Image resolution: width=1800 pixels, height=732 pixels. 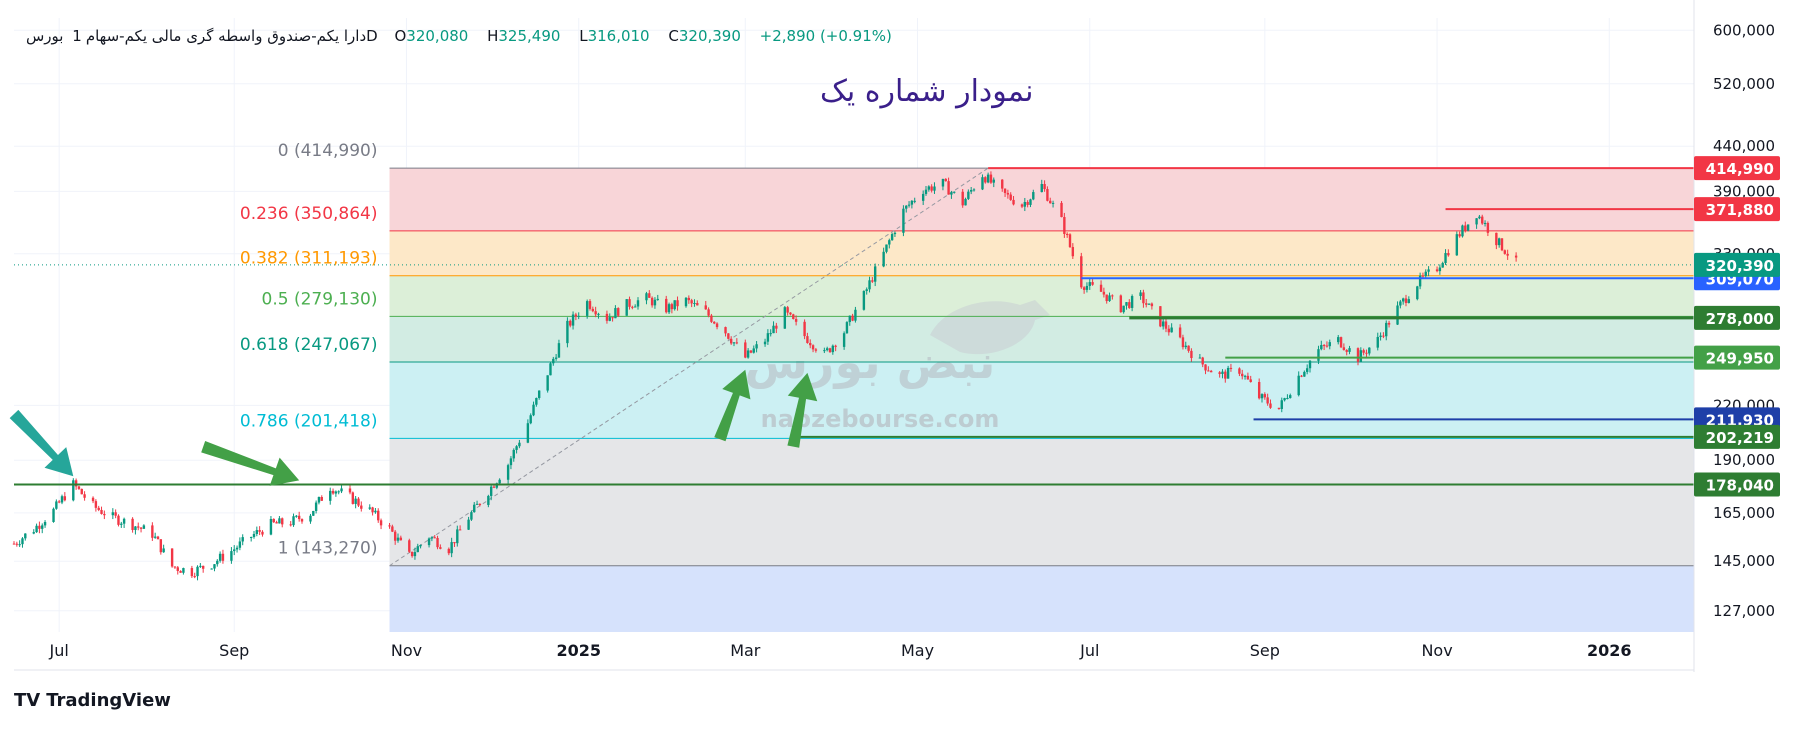 I want to click on annotation-arrows, so click(x=412, y=430).